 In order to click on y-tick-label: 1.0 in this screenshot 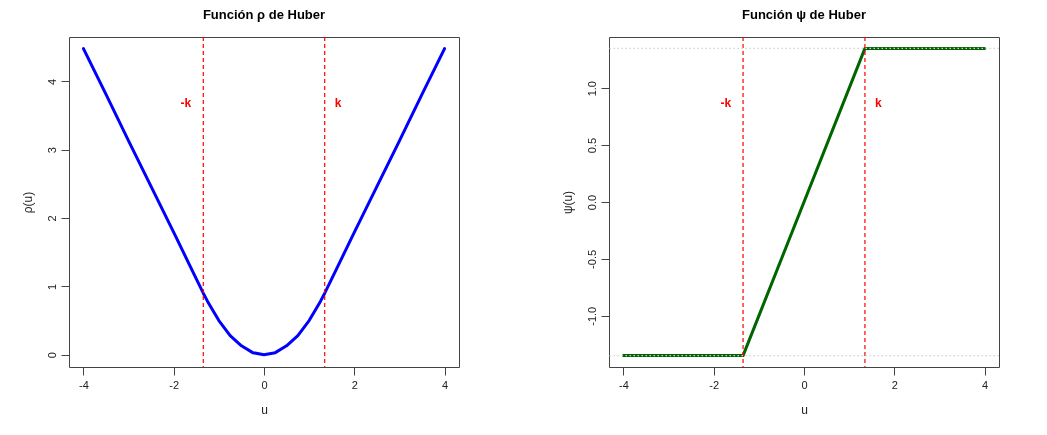, I will do `click(591, 89)`.